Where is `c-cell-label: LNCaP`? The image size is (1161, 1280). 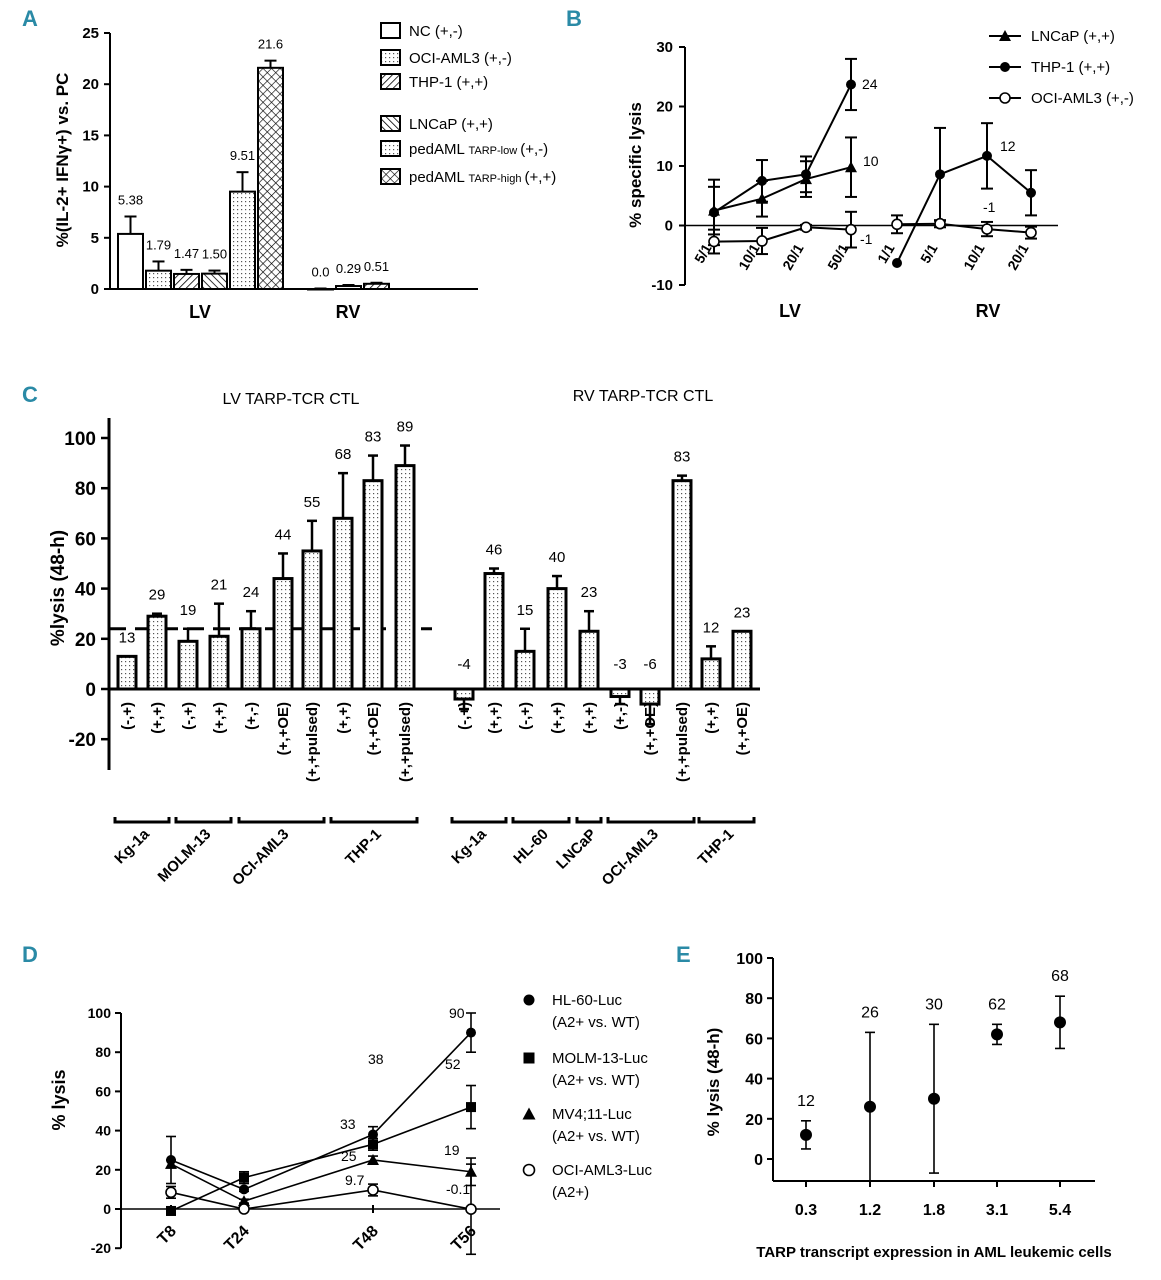
c-cell-label: LNCaP is located at coordinates (576, 849).